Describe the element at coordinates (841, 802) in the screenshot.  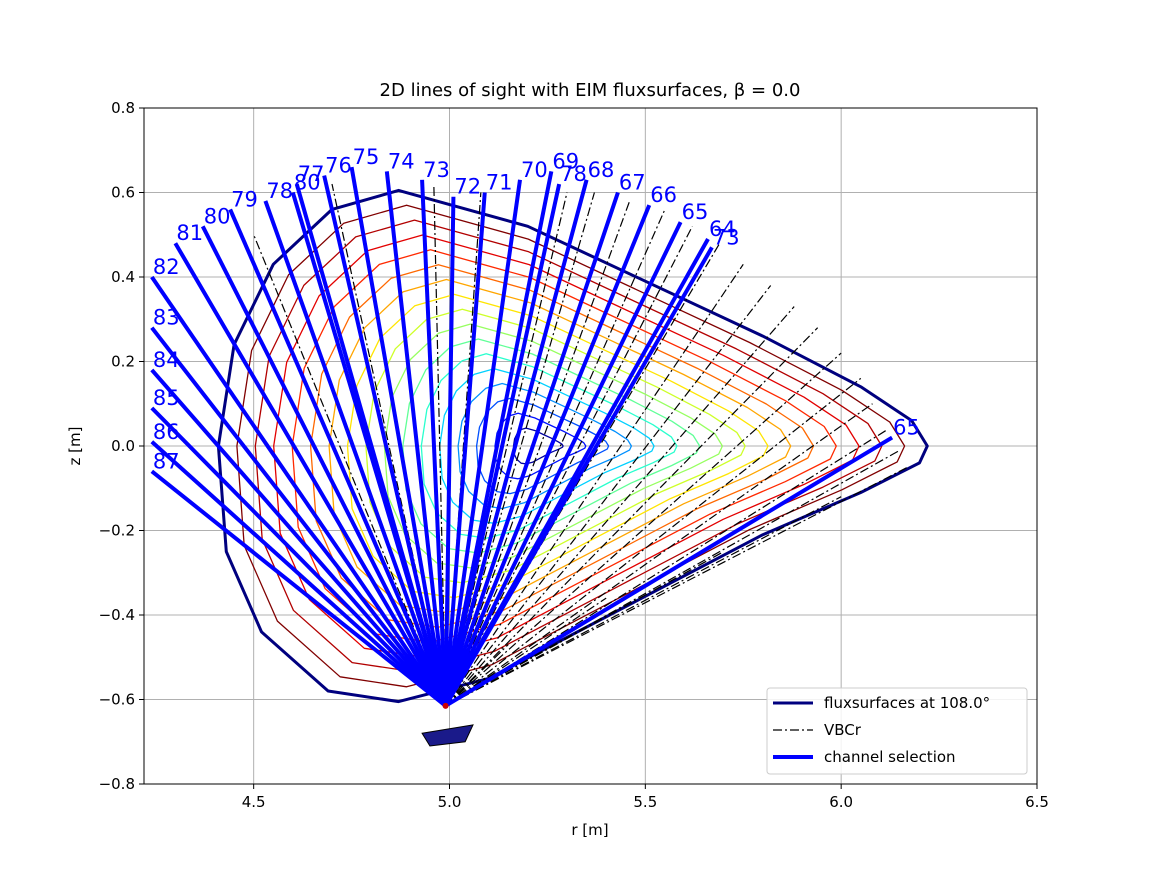
I see `x-tick-label: 6.0` at that location.